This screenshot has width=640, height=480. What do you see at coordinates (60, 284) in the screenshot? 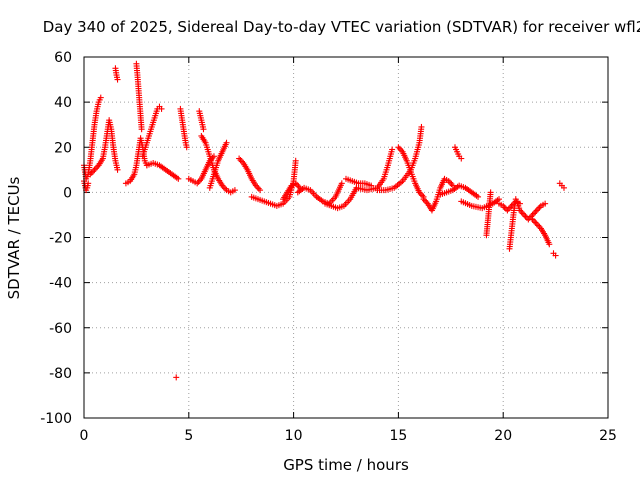
I see `y-tick-label: -40` at bounding box center [60, 284].